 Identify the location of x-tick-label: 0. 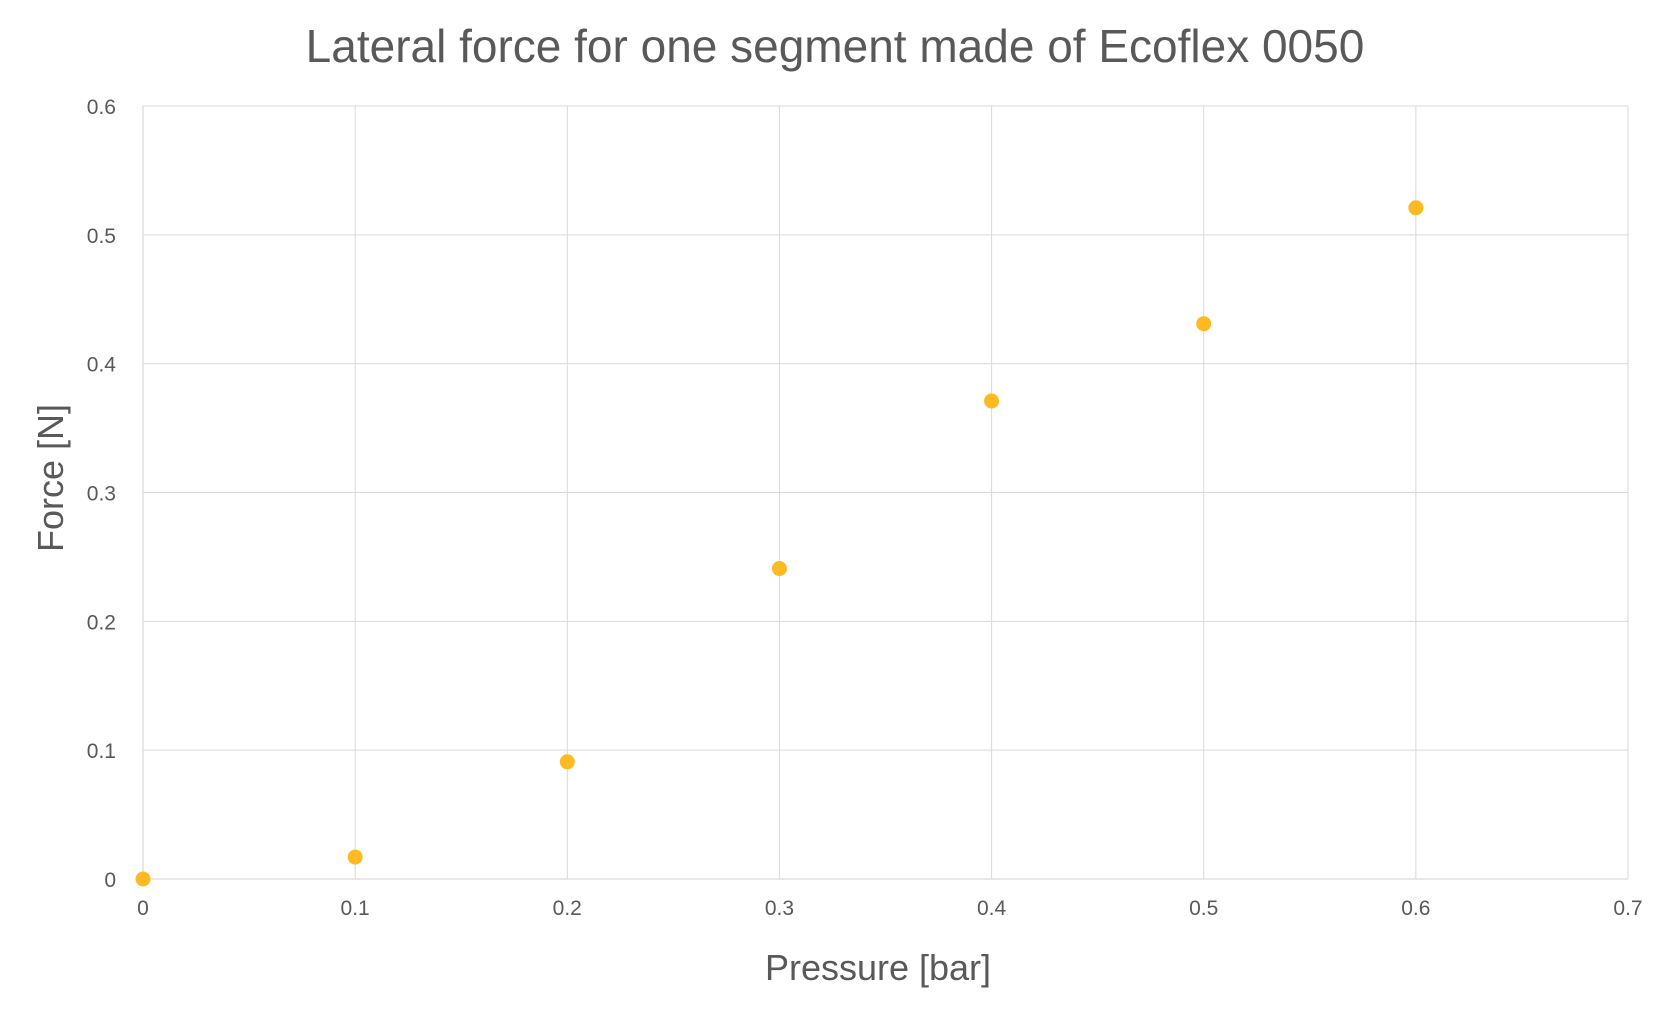
(143, 908).